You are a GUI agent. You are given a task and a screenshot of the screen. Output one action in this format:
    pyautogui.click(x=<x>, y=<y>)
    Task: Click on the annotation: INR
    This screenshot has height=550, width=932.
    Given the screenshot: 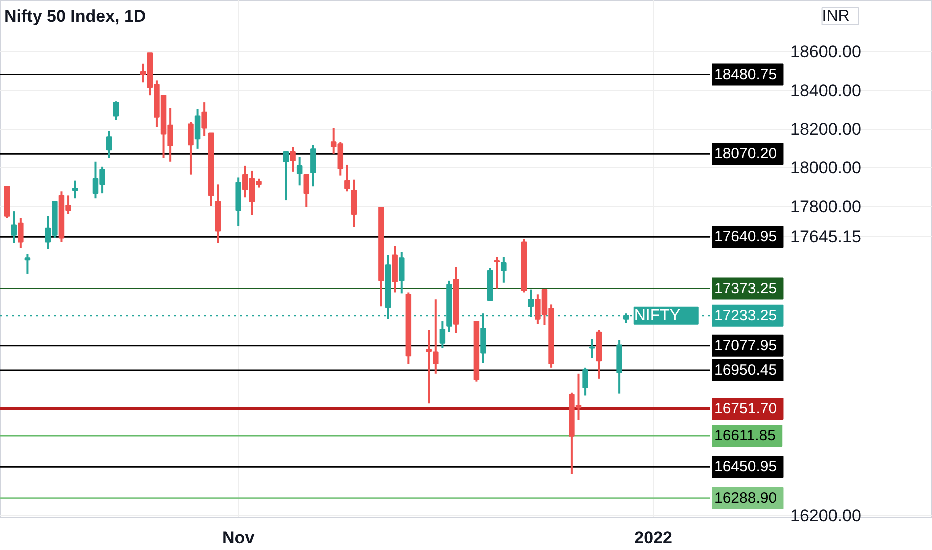 What is the action you would take?
    pyautogui.click(x=836, y=16)
    